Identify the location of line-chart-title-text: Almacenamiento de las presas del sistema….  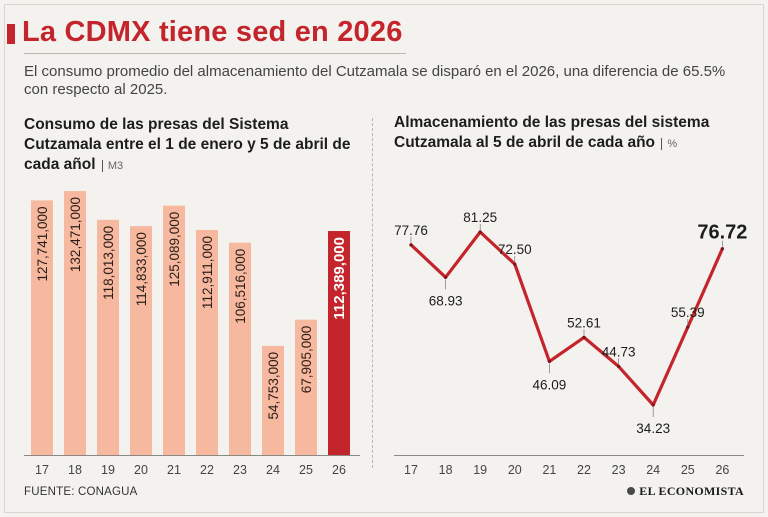
(552, 132).